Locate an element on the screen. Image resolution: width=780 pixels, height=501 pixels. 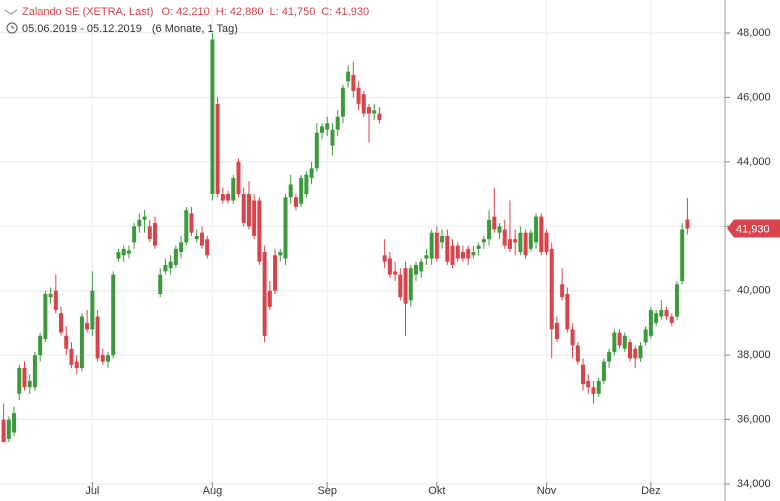
clock-hands is located at coordinates (13, 27).